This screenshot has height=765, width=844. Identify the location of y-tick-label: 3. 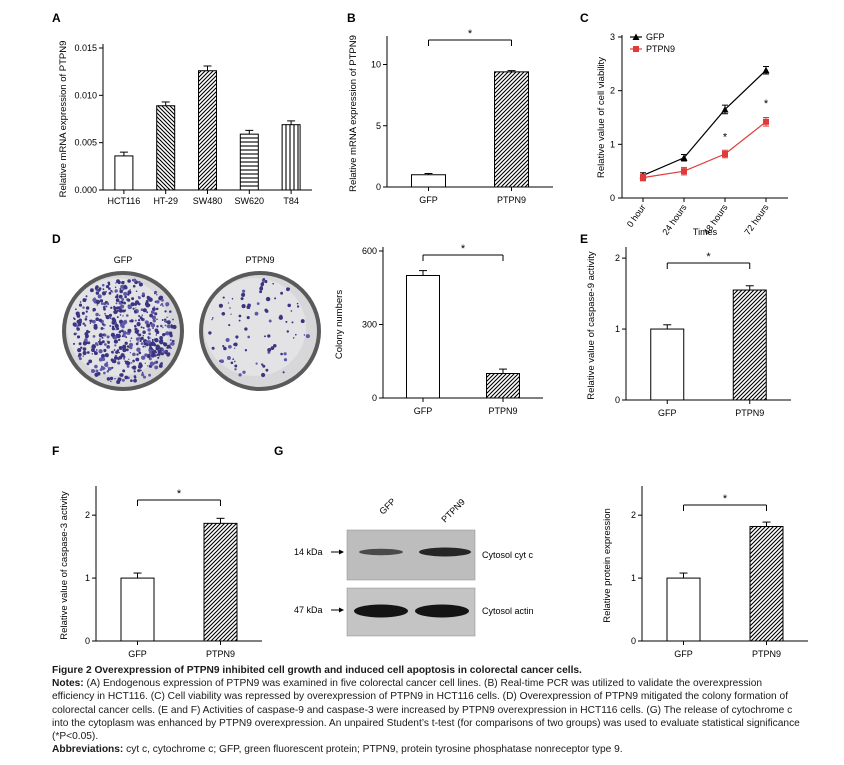
(612, 37).